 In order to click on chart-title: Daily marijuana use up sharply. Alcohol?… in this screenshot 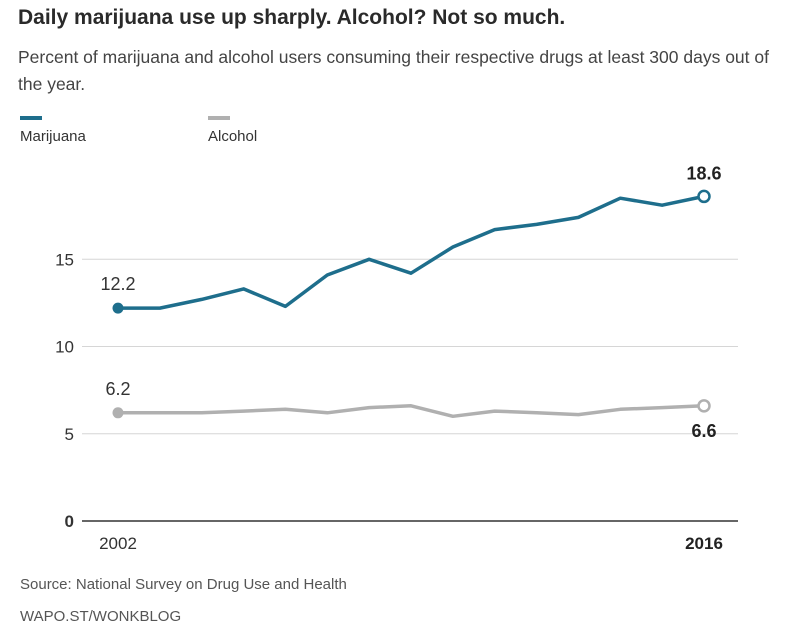, I will do `click(292, 17)`.